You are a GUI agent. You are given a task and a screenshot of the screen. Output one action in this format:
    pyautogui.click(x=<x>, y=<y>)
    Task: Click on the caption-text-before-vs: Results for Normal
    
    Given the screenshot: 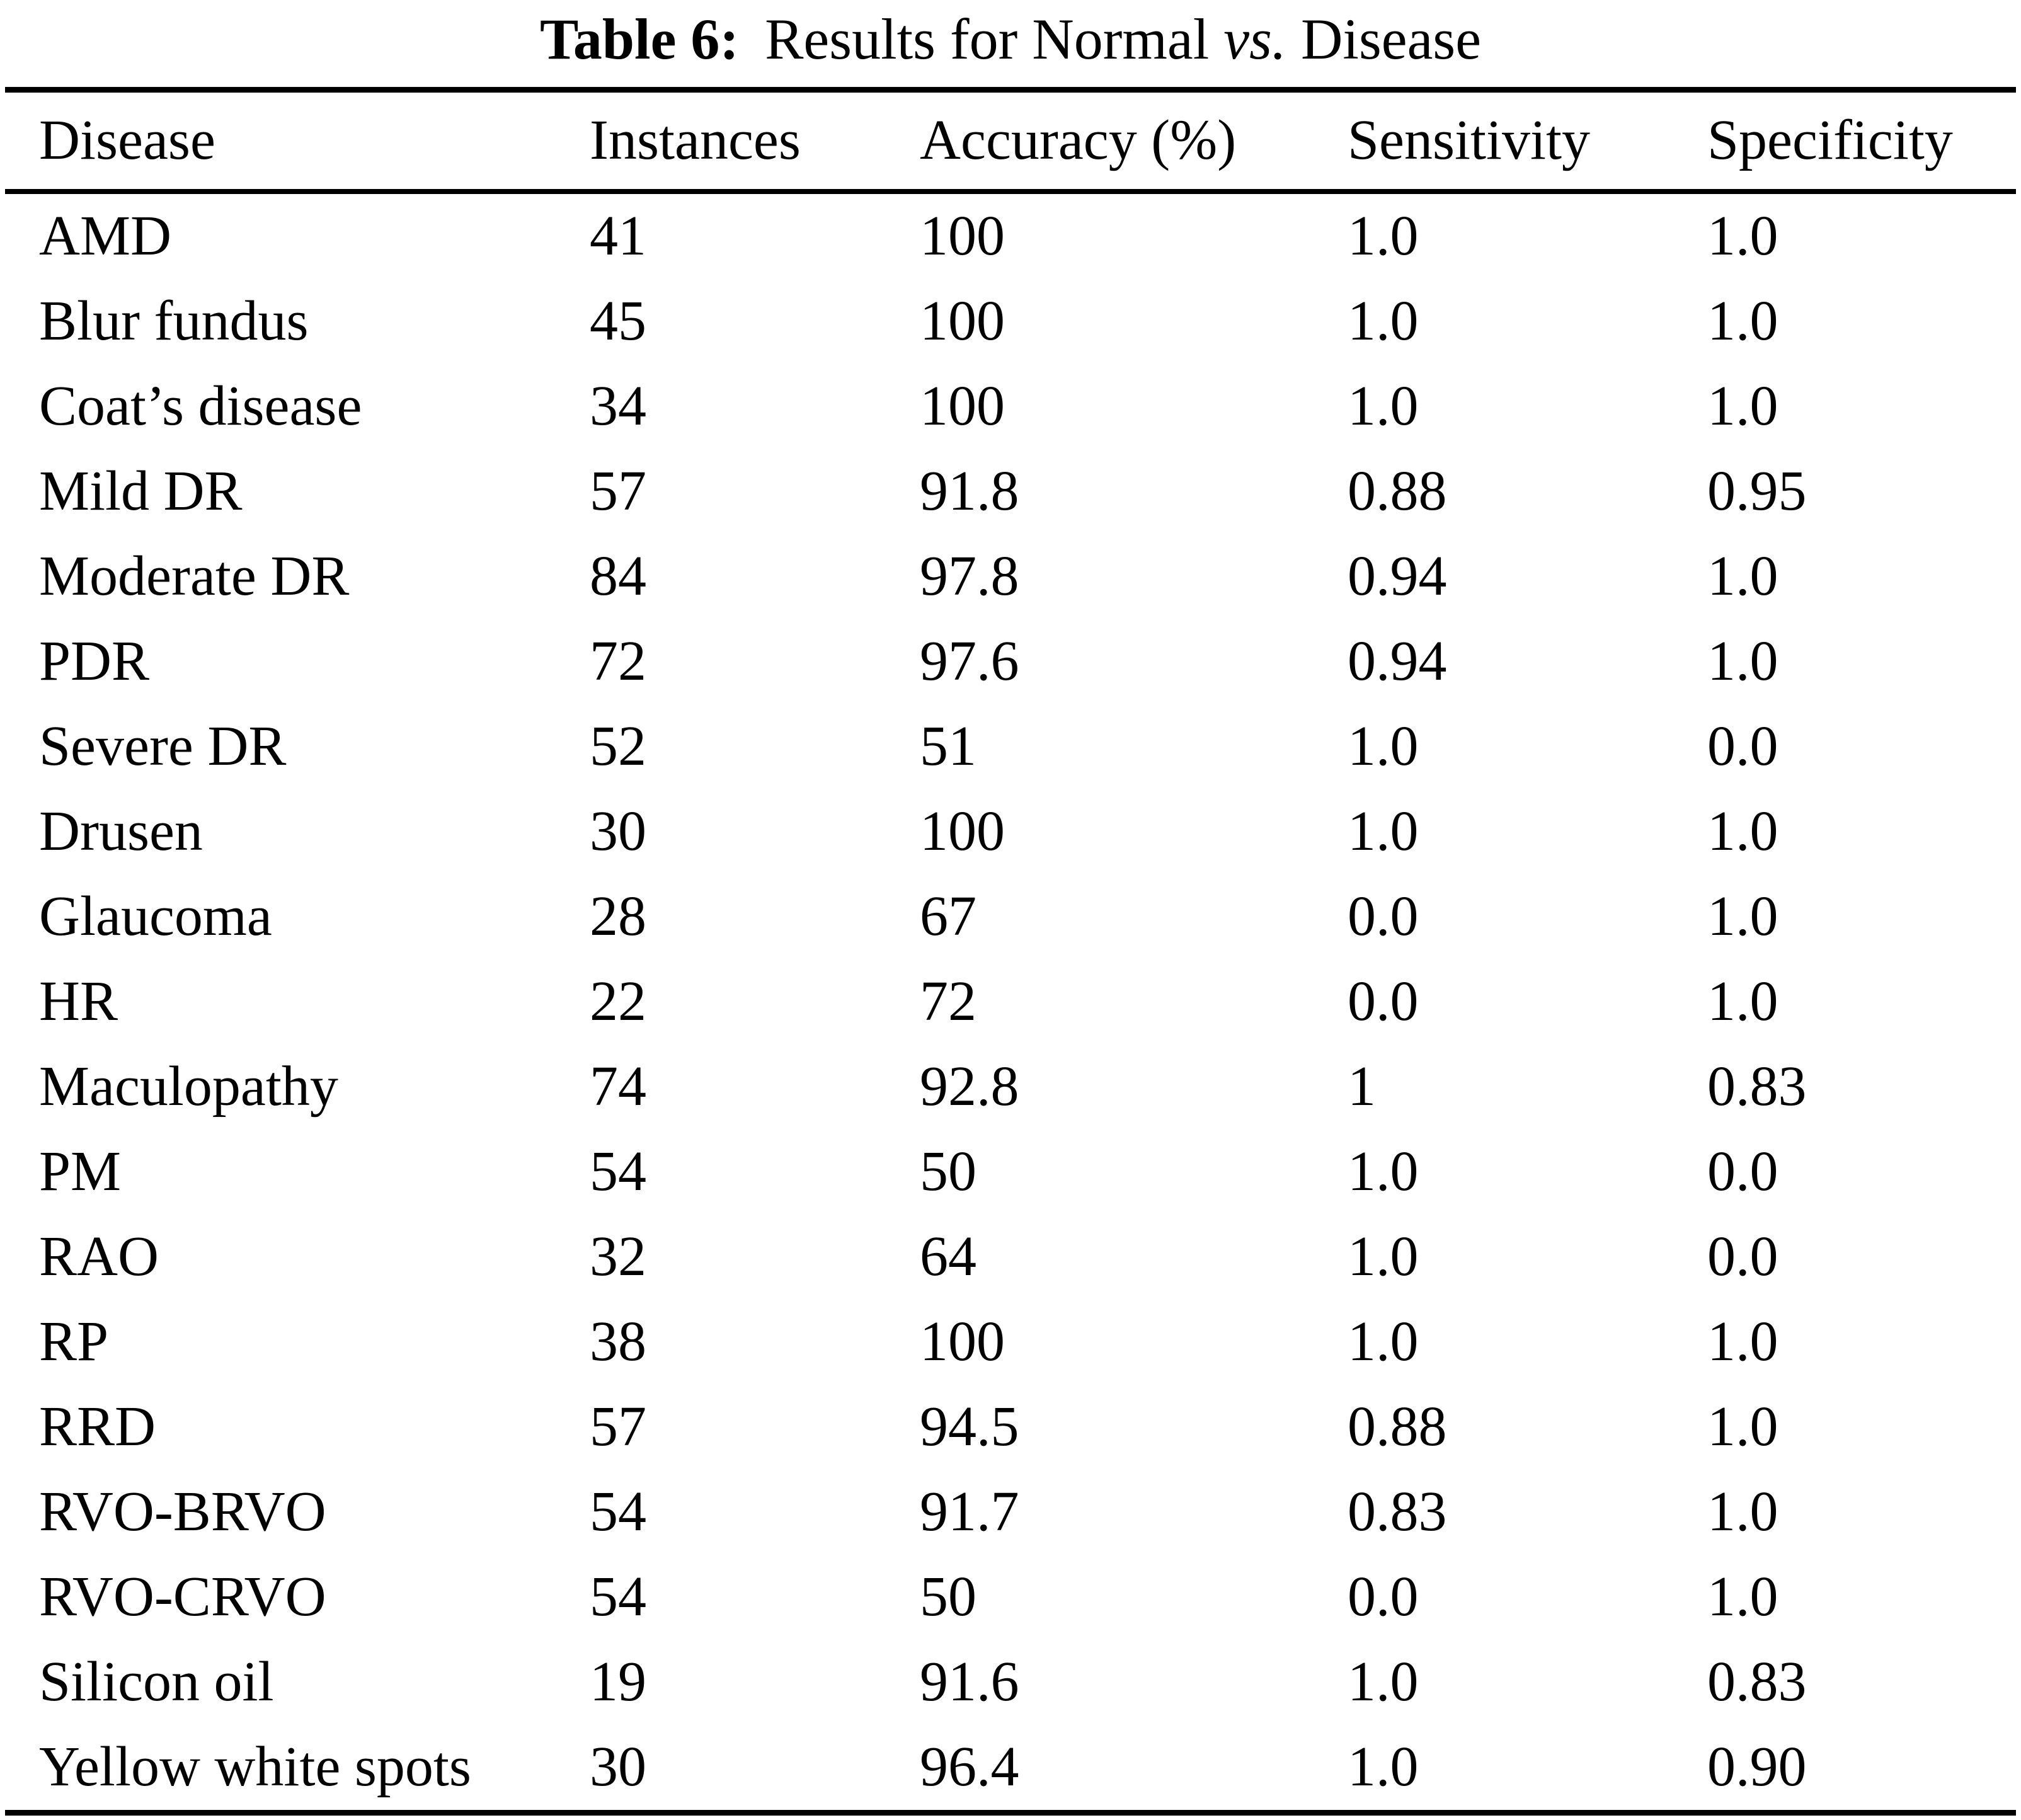 What is the action you would take?
    pyautogui.click(x=988, y=39)
    